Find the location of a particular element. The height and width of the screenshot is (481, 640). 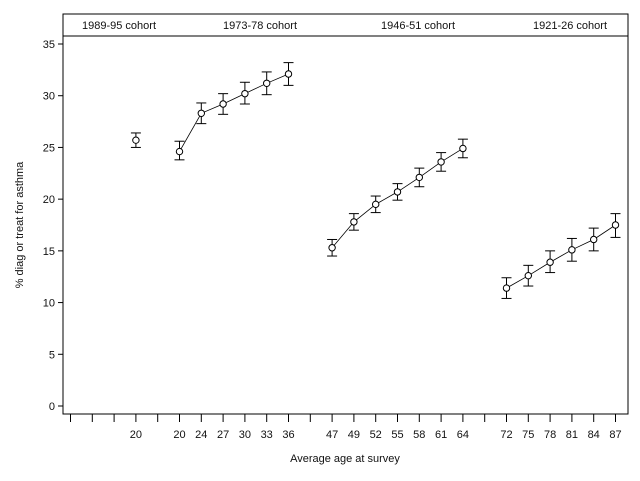

x-axis-label: Average age at survey is located at coordinates (345, 459).